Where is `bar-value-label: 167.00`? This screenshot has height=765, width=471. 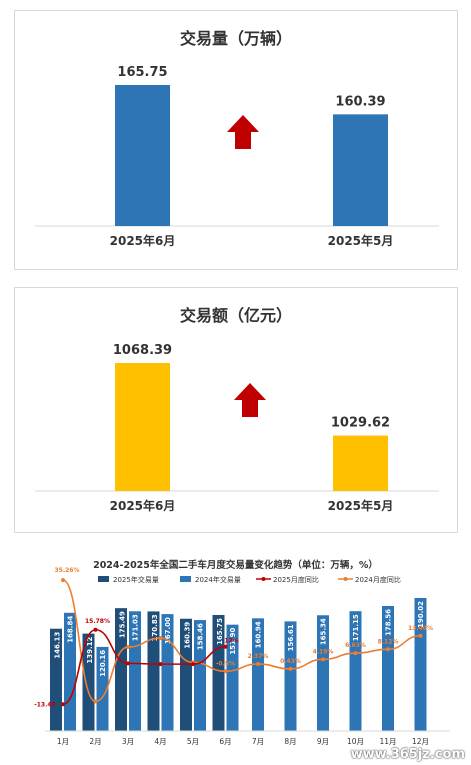 bar-value-label: 167.00 is located at coordinates (168, 630).